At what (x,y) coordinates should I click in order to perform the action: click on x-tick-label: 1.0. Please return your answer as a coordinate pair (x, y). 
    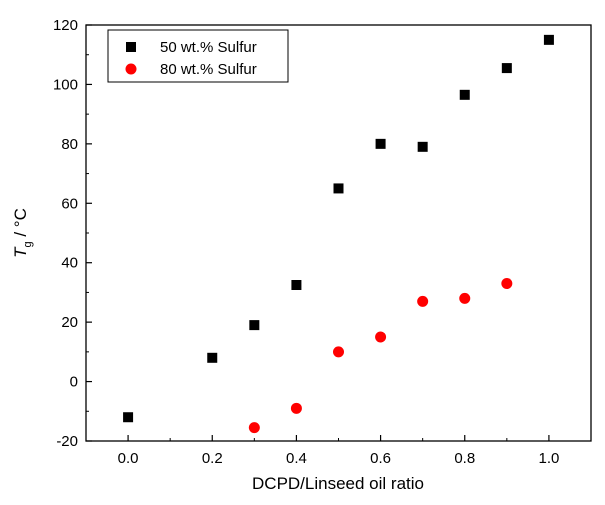
    Looking at the image, I should click on (548, 458).